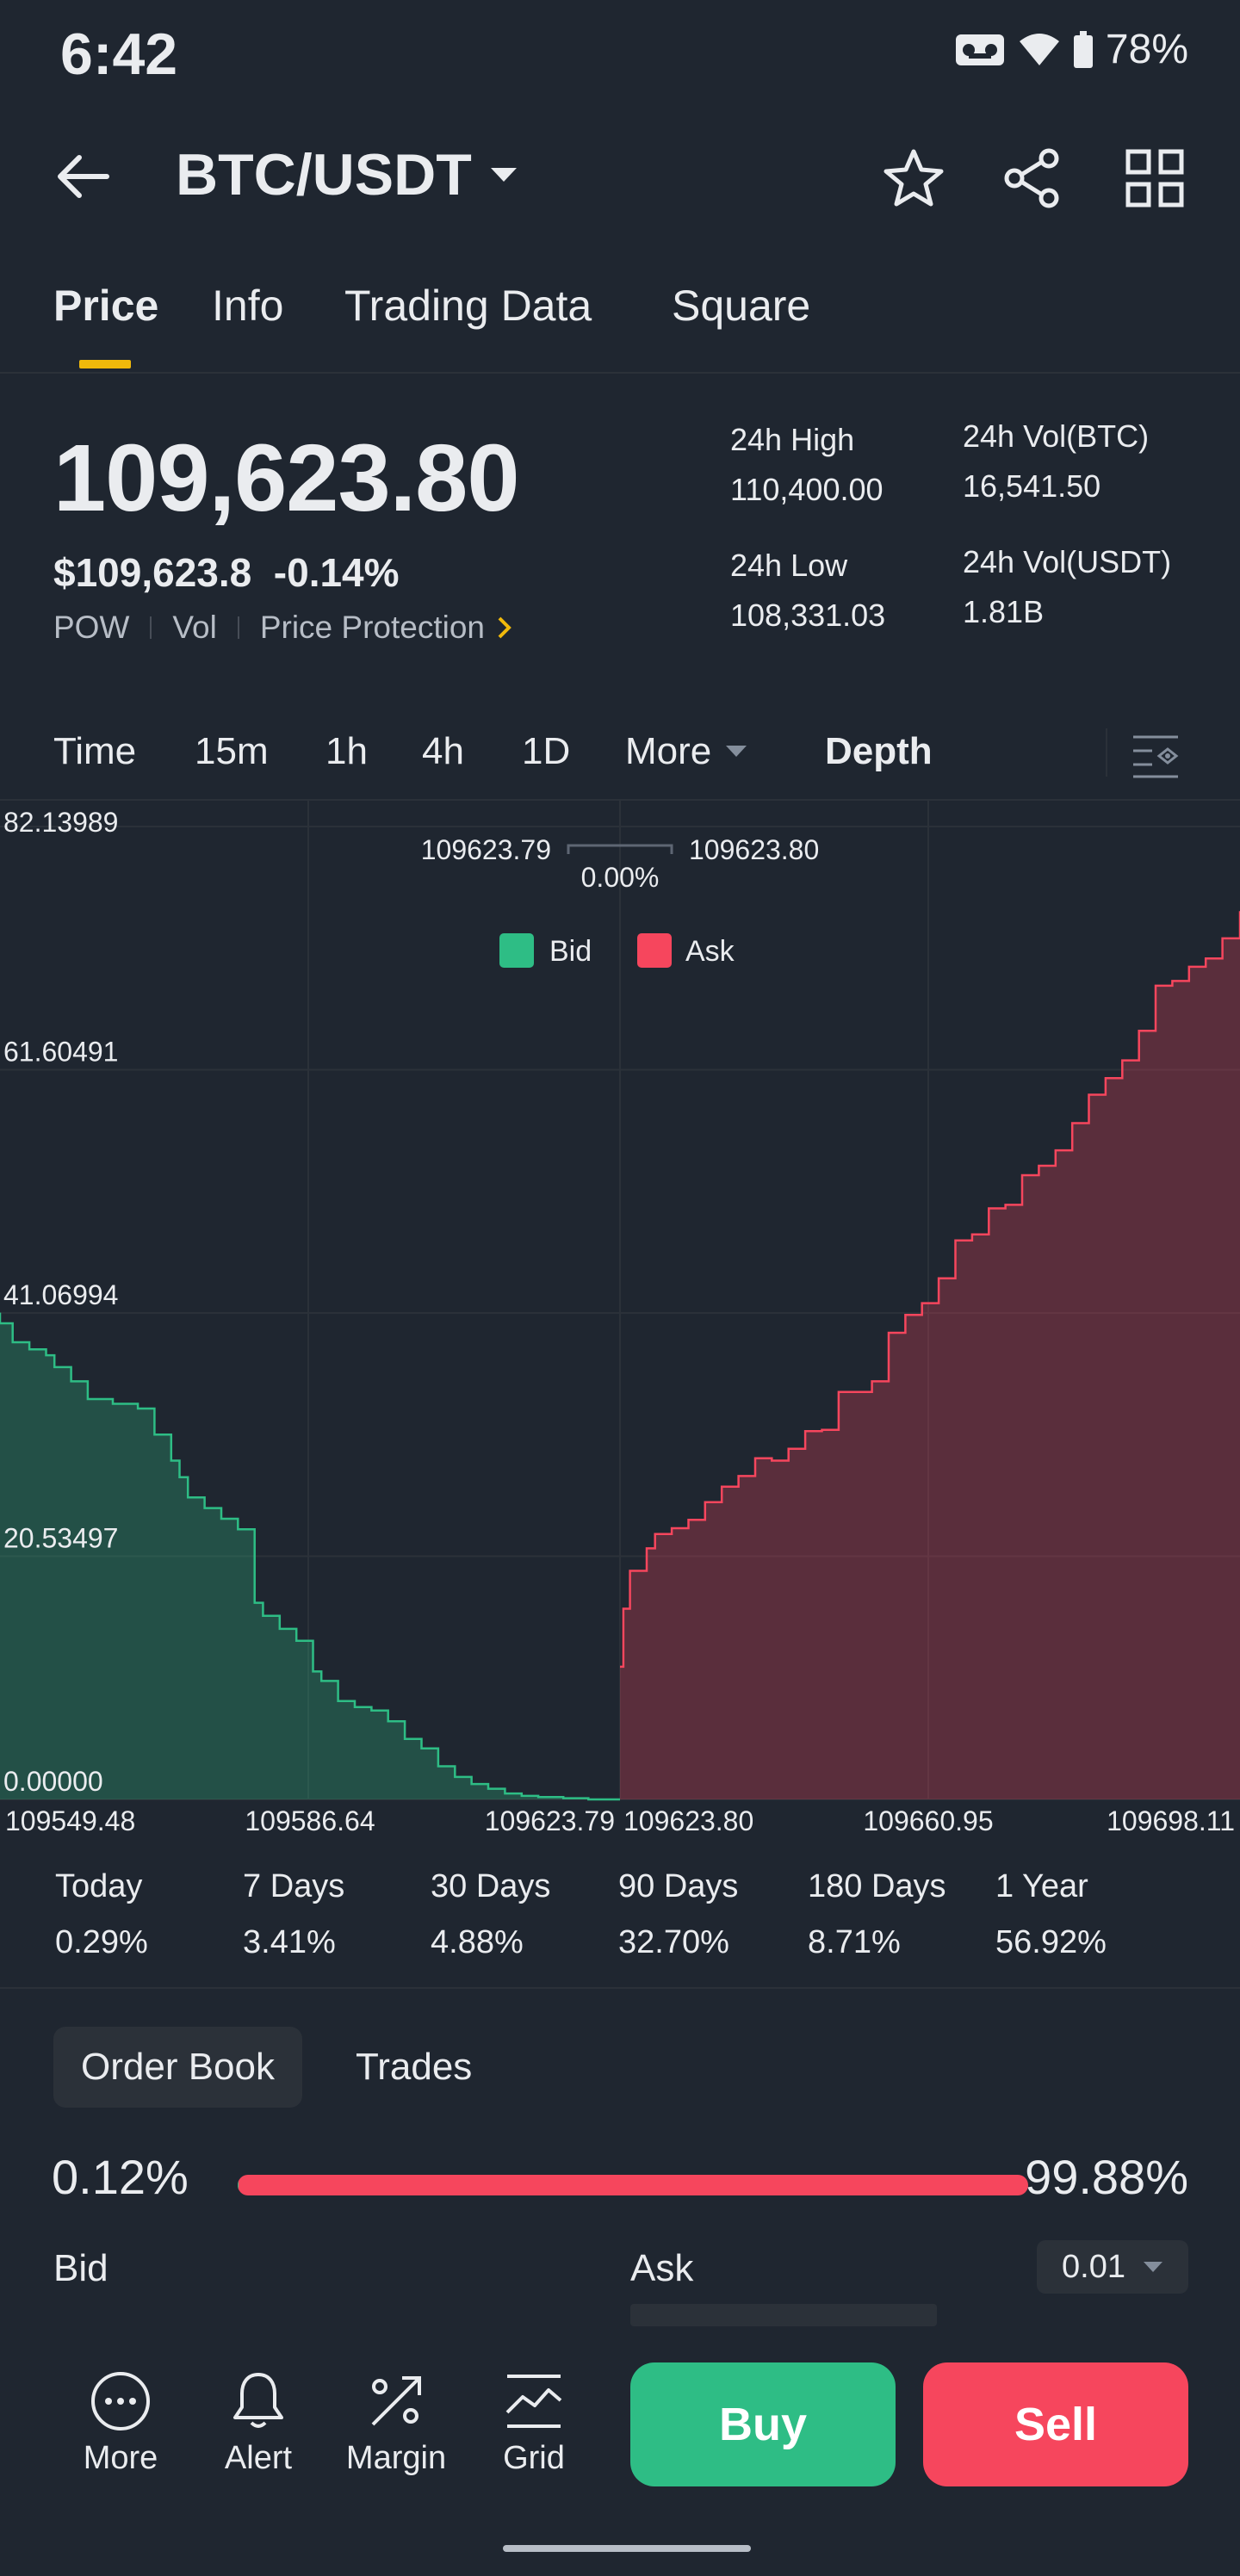 This screenshot has height=2576, width=1240. Describe the element at coordinates (679, 1886) in the screenshot. I see `perf-label: 90 Days` at that location.